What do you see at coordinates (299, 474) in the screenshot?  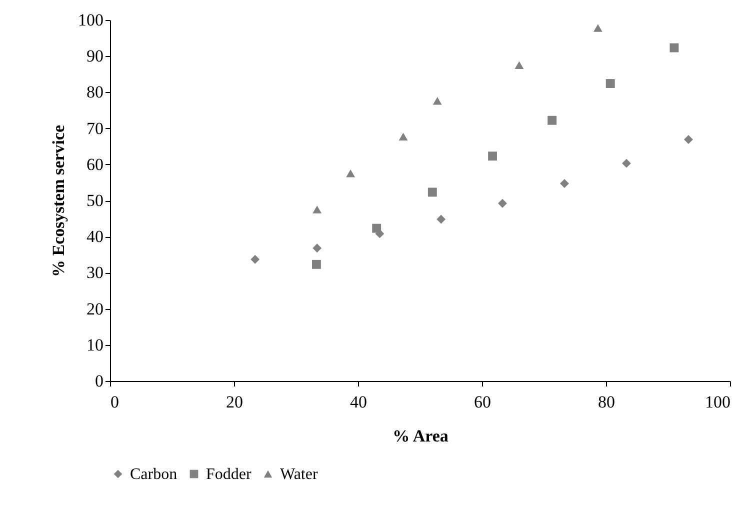 I see `legend-label: Water` at bounding box center [299, 474].